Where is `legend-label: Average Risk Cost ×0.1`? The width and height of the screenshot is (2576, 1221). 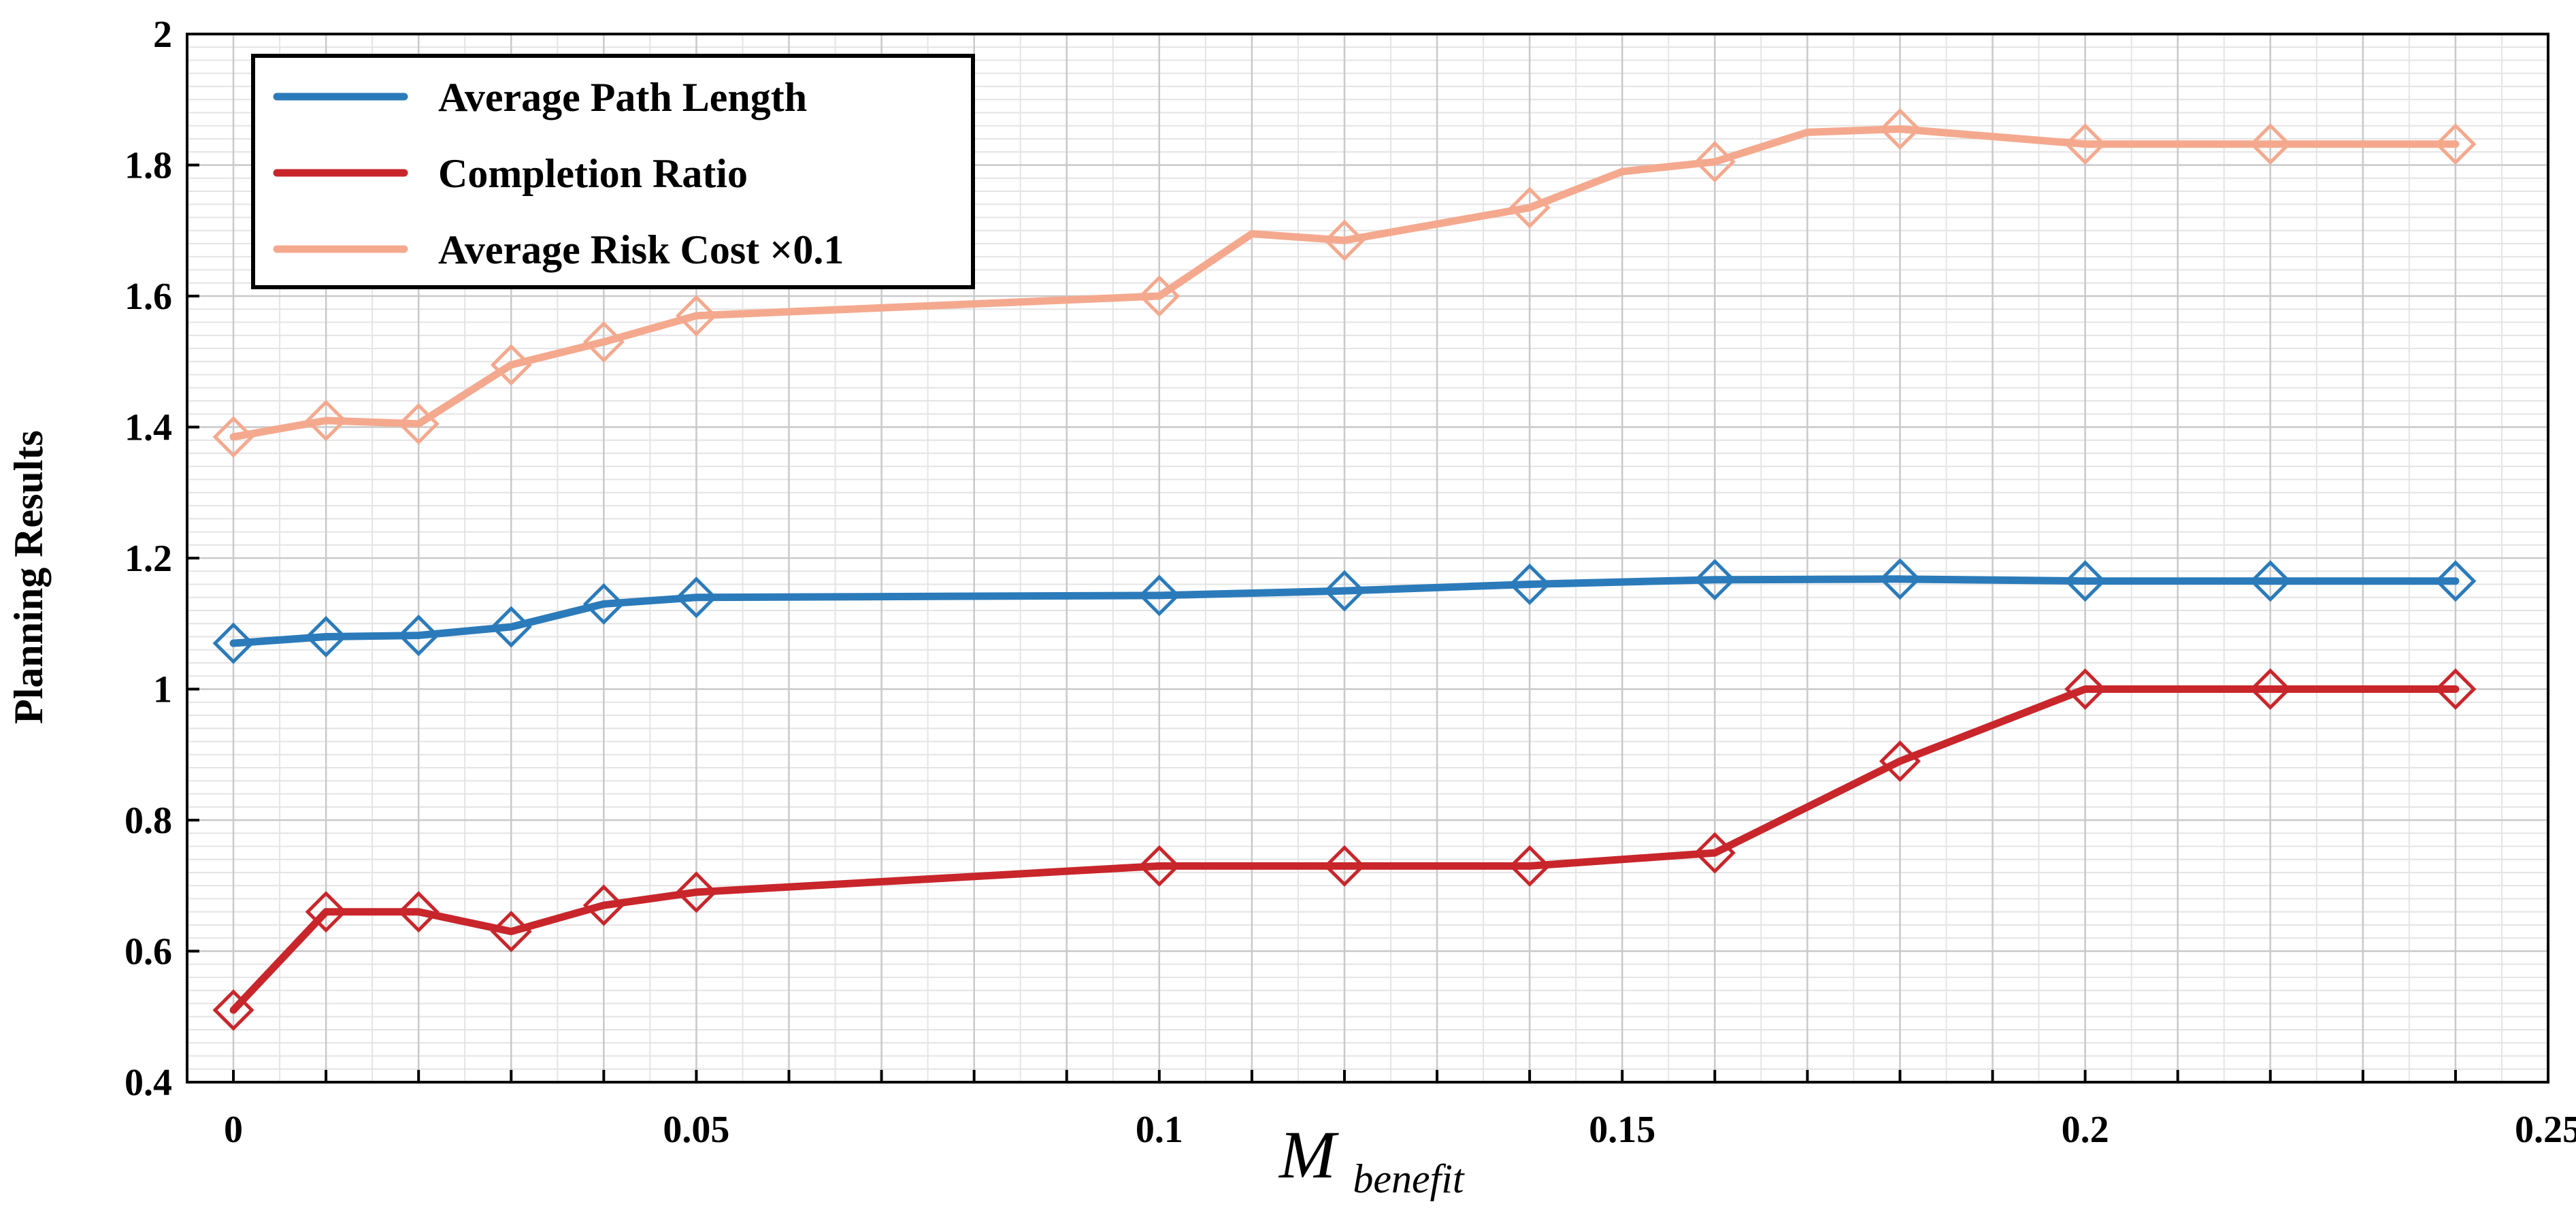 legend-label: Average Risk Cost ×0.1 is located at coordinates (641, 249).